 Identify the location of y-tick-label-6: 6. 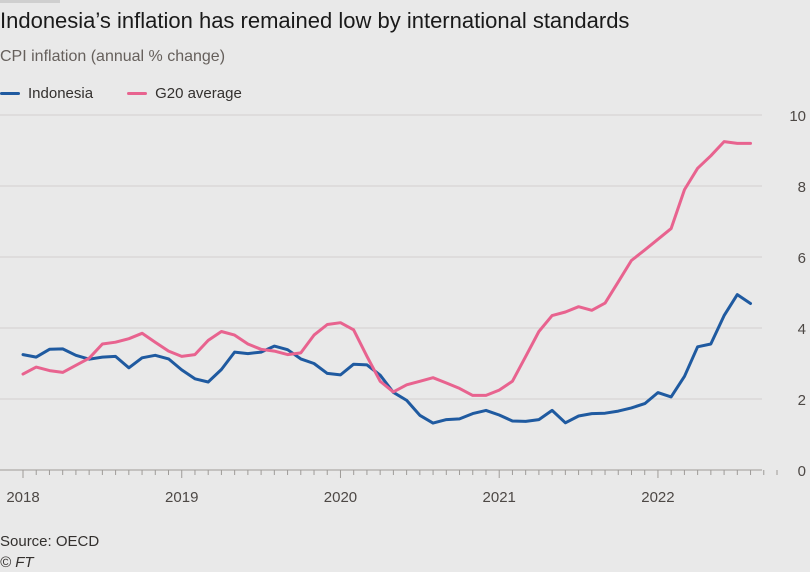
(802, 258).